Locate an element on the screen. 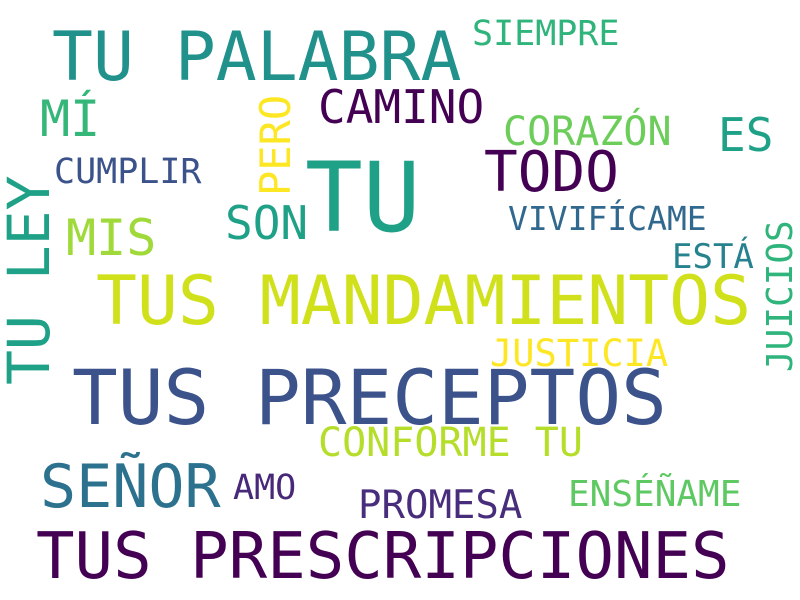 The image size is (800, 600). word-juicios: JUICIOS is located at coordinates (780, 296).